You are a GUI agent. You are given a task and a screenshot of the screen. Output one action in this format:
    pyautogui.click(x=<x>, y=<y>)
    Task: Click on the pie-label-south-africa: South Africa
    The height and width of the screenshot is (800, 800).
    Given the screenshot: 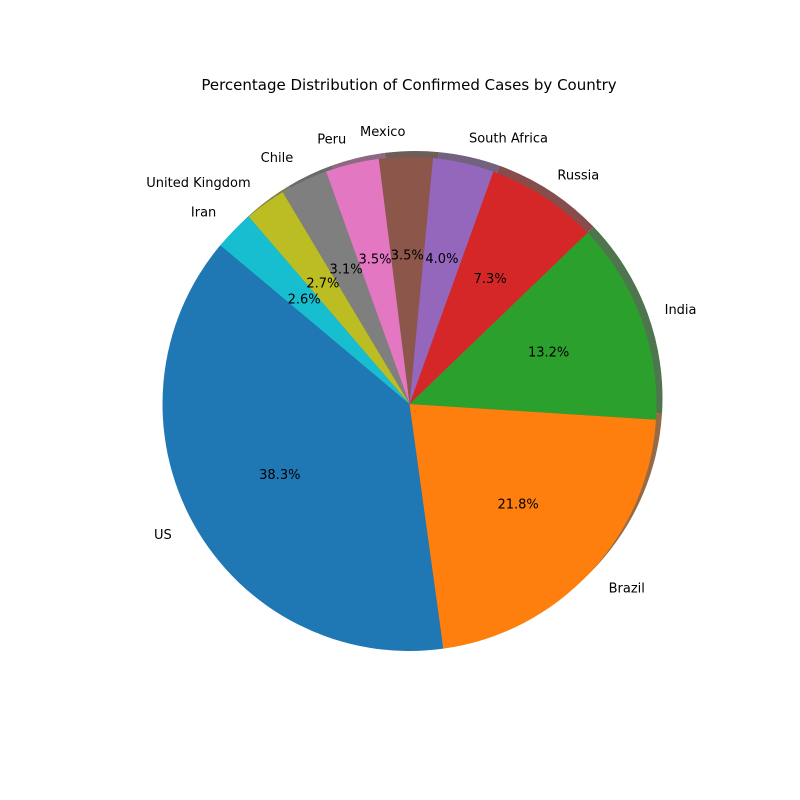 What is the action you would take?
    pyautogui.click(x=508, y=138)
    